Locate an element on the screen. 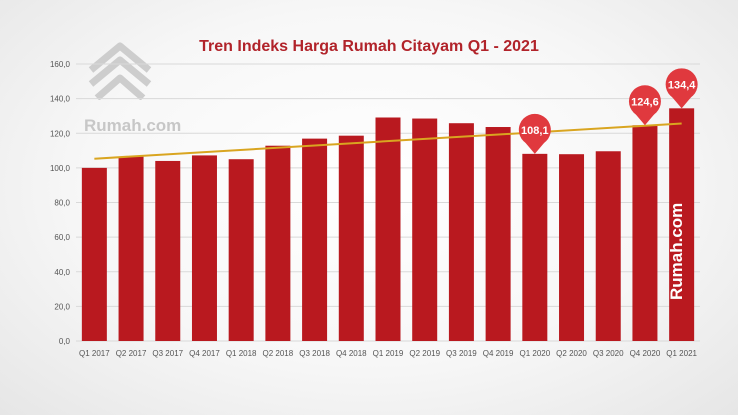 Image resolution: width=738 pixels, height=415 pixels. trendline is located at coordinates (388, 141).